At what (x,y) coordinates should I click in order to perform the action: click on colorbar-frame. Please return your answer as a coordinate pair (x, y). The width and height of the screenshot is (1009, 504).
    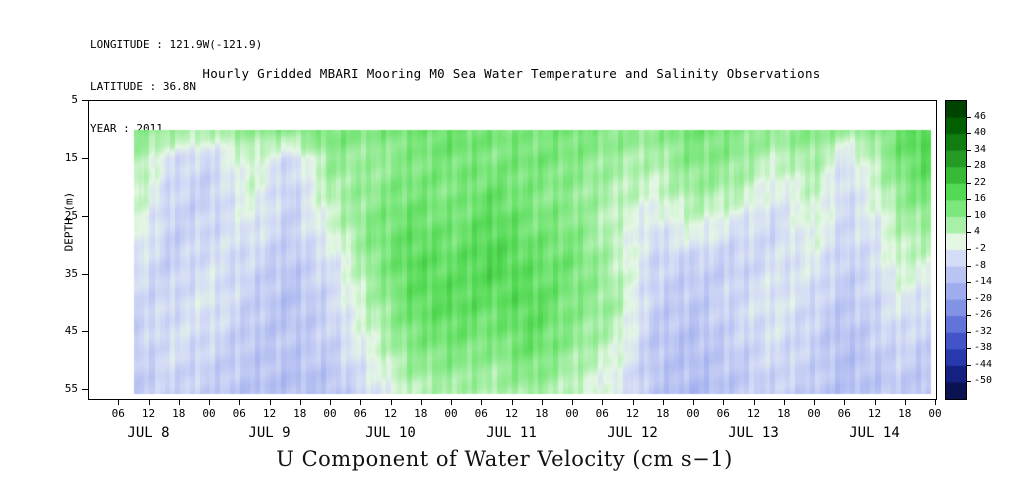
    Looking at the image, I should click on (956, 250).